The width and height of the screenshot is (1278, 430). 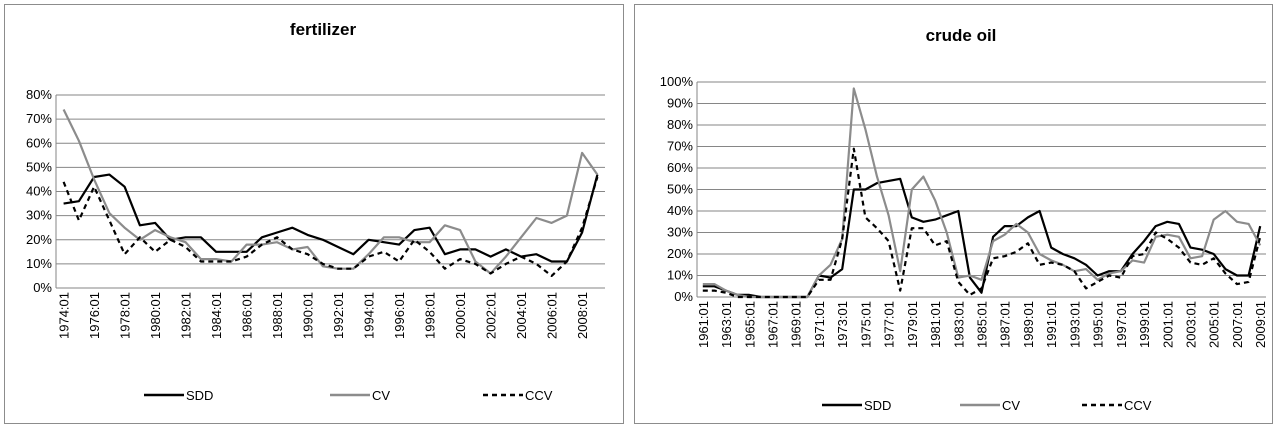 What do you see at coordinates (552, 315) in the screenshot?
I see `x-tick-label: 2006:01` at bounding box center [552, 315].